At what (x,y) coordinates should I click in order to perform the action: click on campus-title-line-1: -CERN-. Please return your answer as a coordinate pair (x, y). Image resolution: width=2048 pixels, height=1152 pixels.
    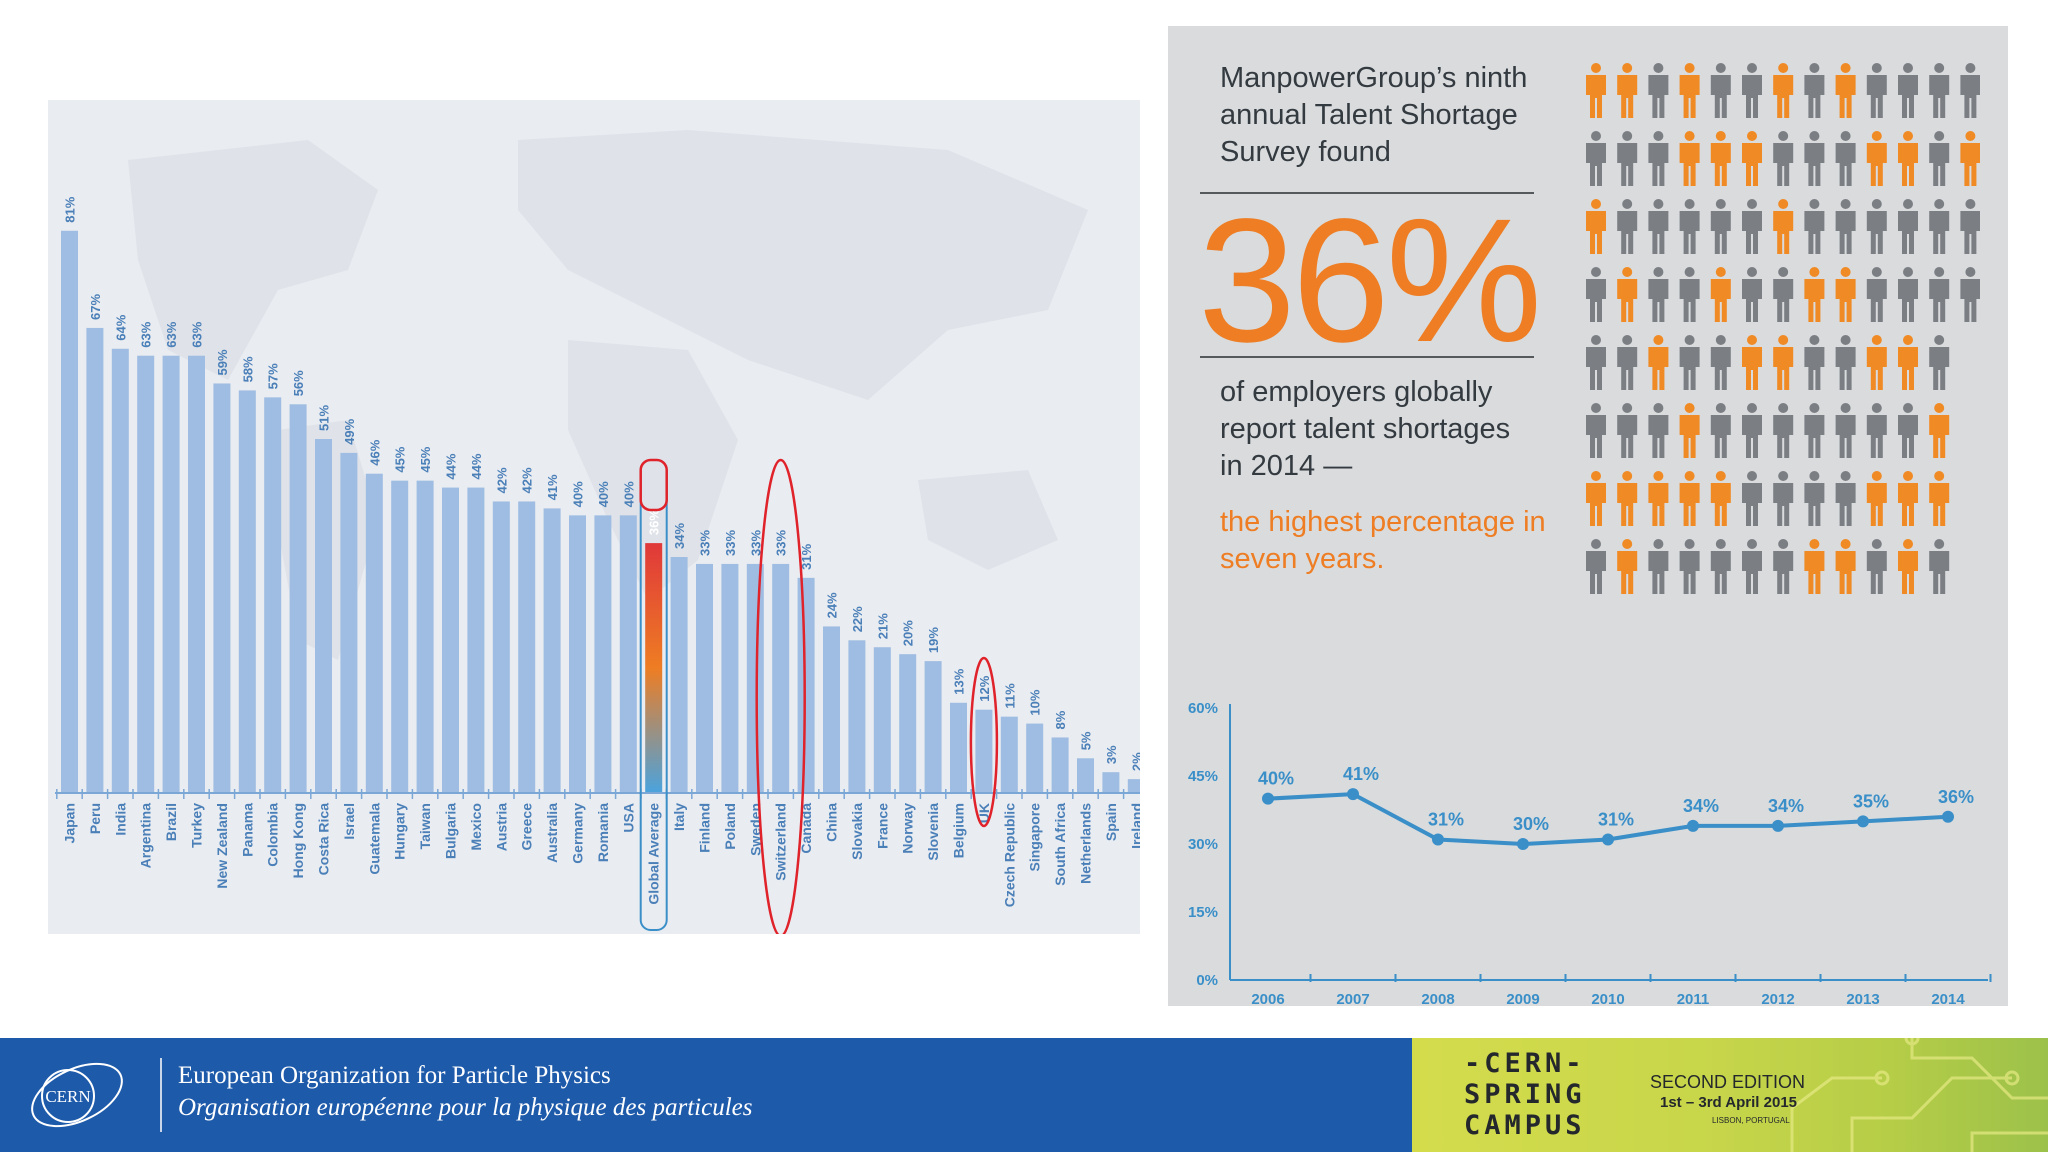
    Looking at the image, I should click on (1525, 1063).